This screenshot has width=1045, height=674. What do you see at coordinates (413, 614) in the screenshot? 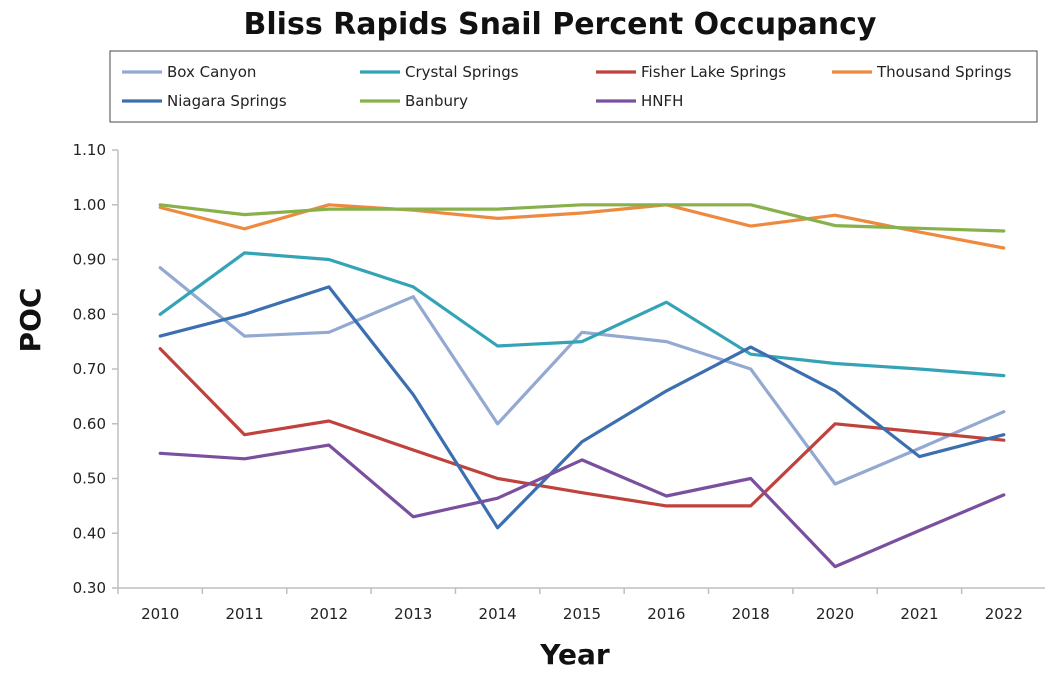
I see `x-tick-label: 2013` at bounding box center [413, 614].